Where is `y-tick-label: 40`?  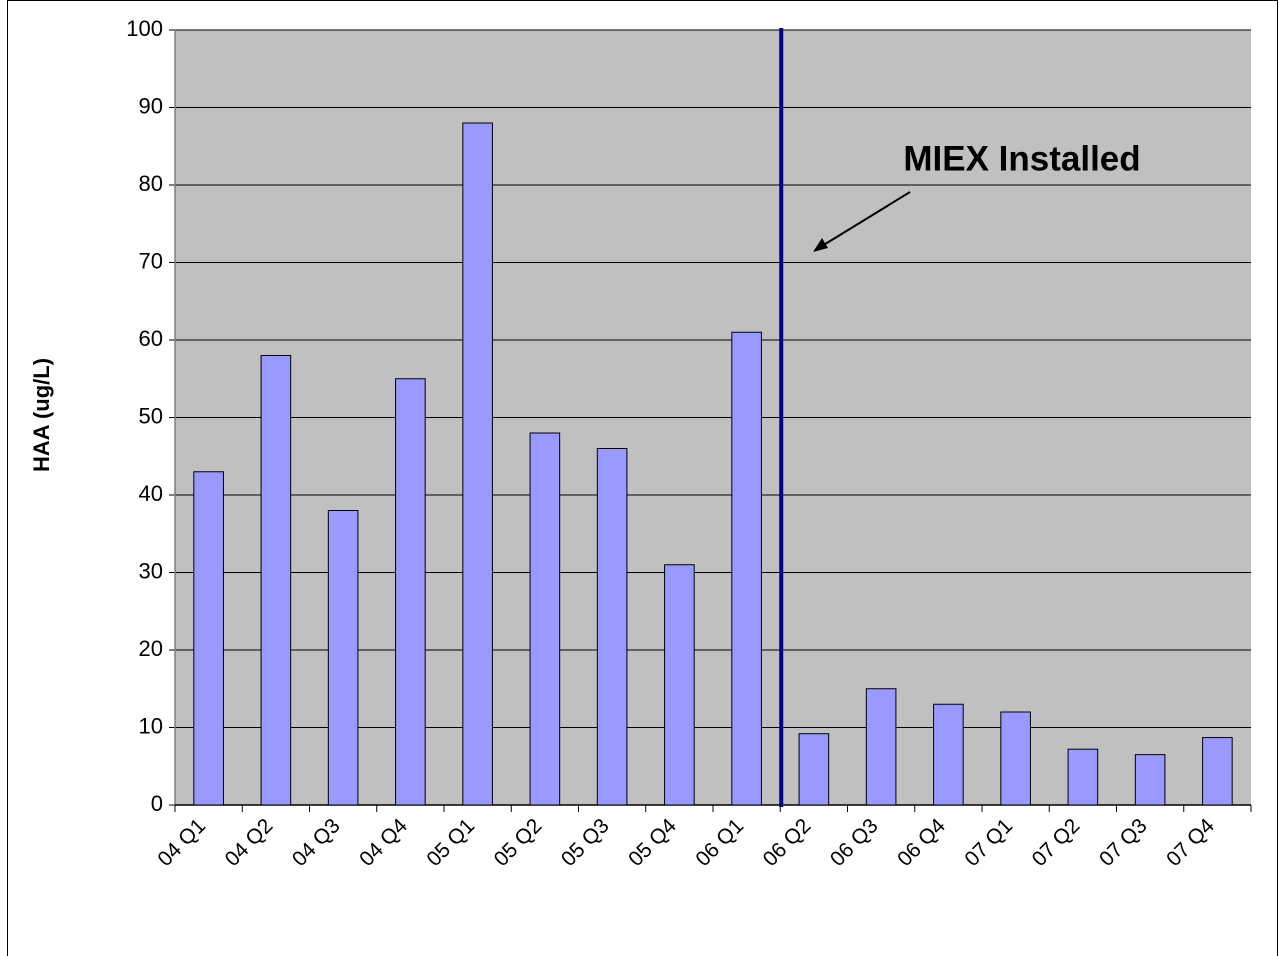 y-tick-label: 40 is located at coordinates (151, 493).